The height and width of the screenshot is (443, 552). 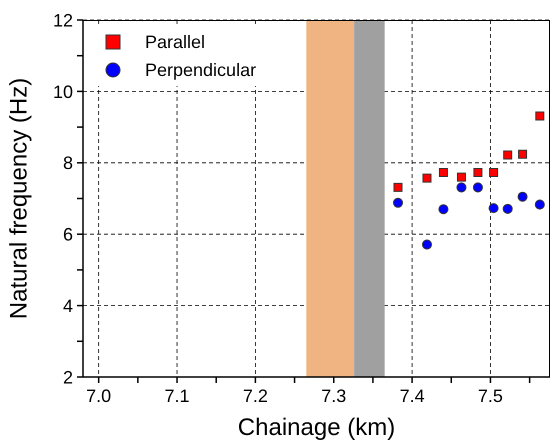 What do you see at coordinates (19, 199) in the screenshot?
I see `y-axis-title: Natural frequency (Hz)` at bounding box center [19, 199].